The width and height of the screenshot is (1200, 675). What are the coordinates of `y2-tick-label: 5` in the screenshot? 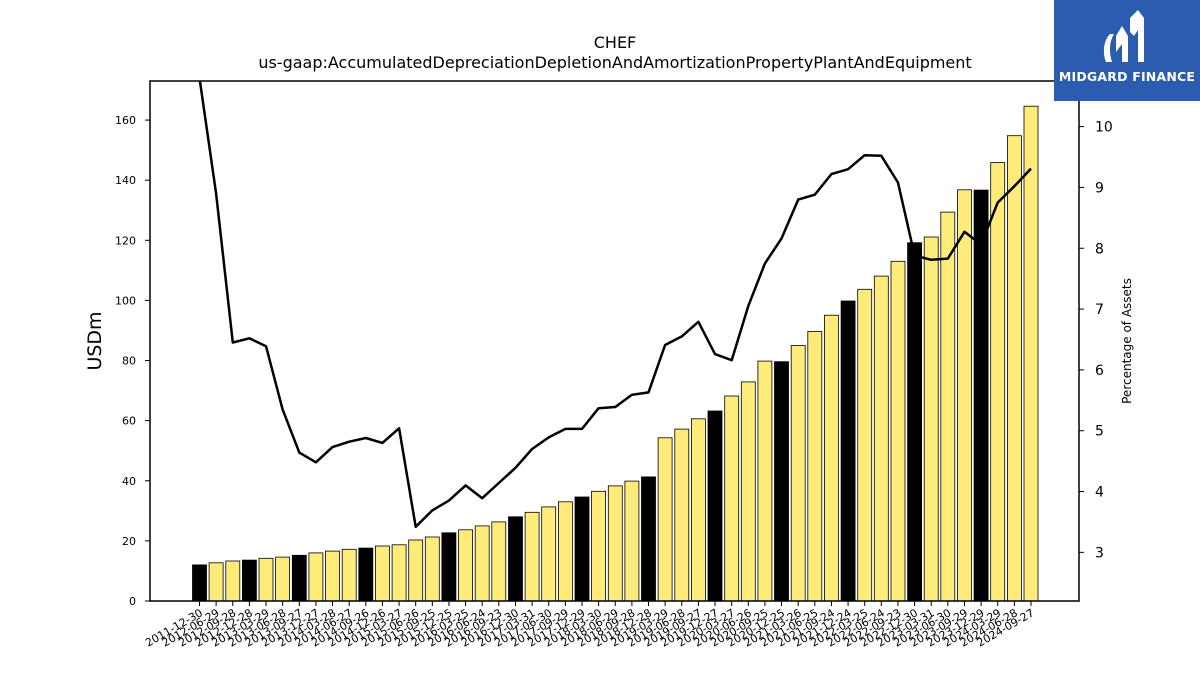 It's located at (1099, 432).